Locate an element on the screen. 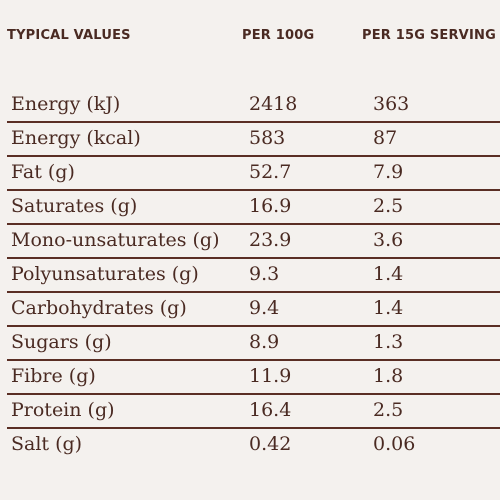 The height and width of the screenshot is (500, 500). header-per-serving: PER 15G SERVING is located at coordinates (429, 35).